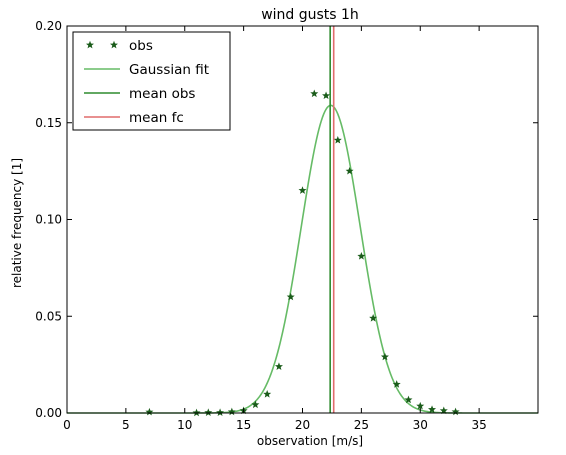 The height and width of the screenshot is (455, 566). I want to click on x-axis-label: observation [m/s], so click(310, 441).